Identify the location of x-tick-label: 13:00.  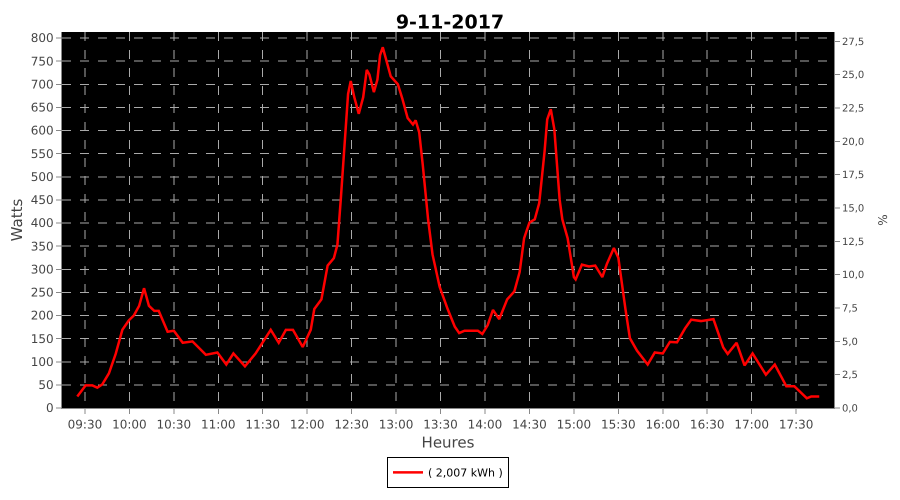
(396, 424).